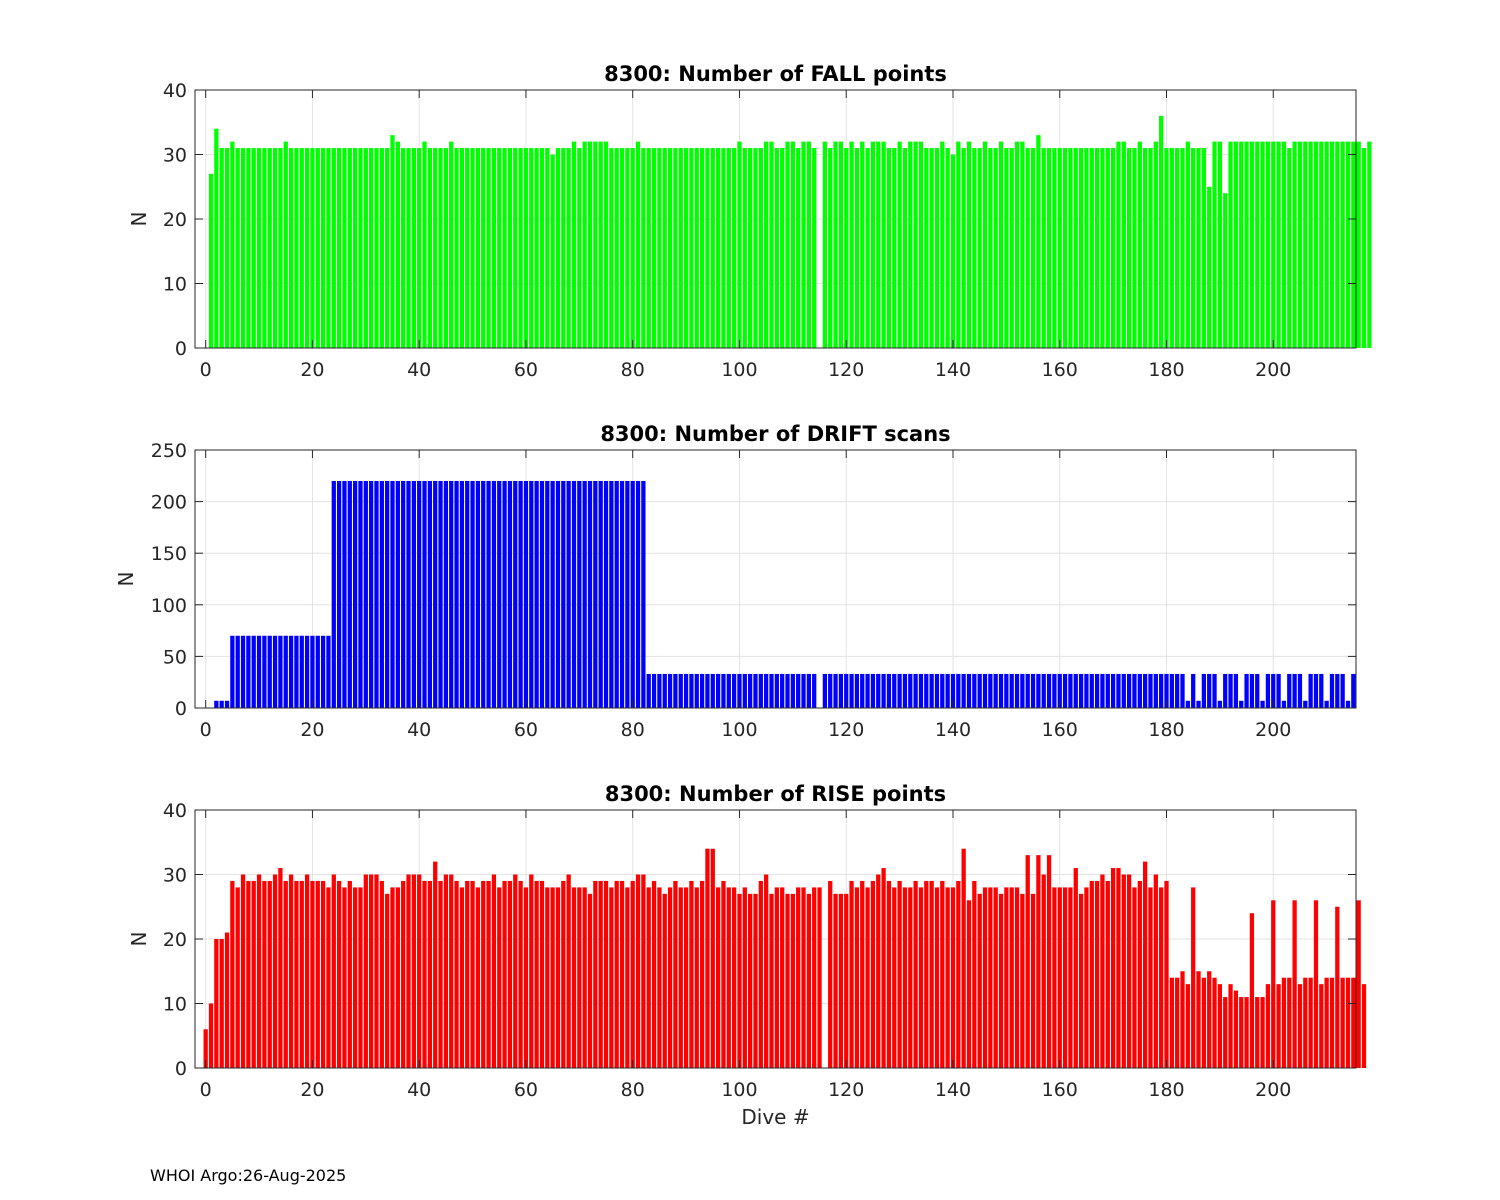 This screenshot has height=1200, width=1500. I want to click on chart-title: 8300: Number of RISE points, so click(775, 794).